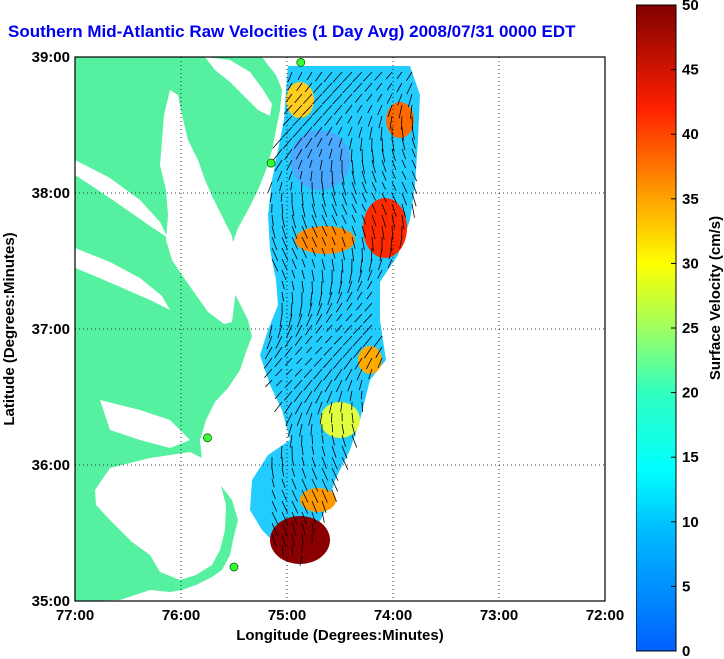 The width and height of the screenshot is (724, 659). I want to click on colorbar-tick-label: 40, so click(690, 134).